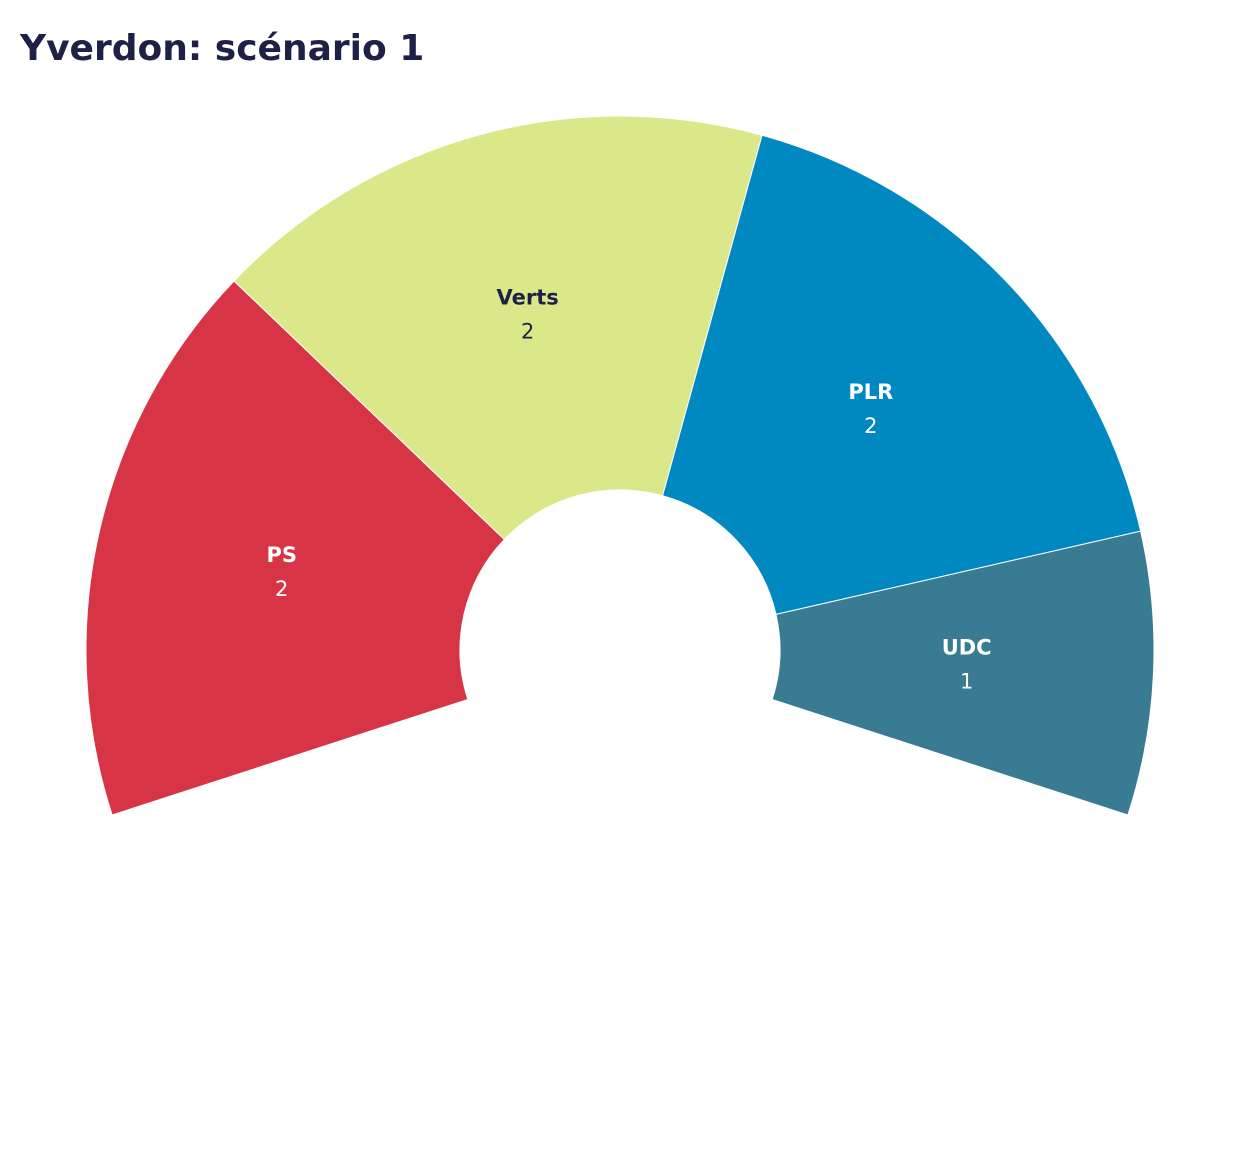 The image size is (1240, 1176). Describe the element at coordinates (281, 555) in the screenshot. I see `slice-label: PS` at that location.